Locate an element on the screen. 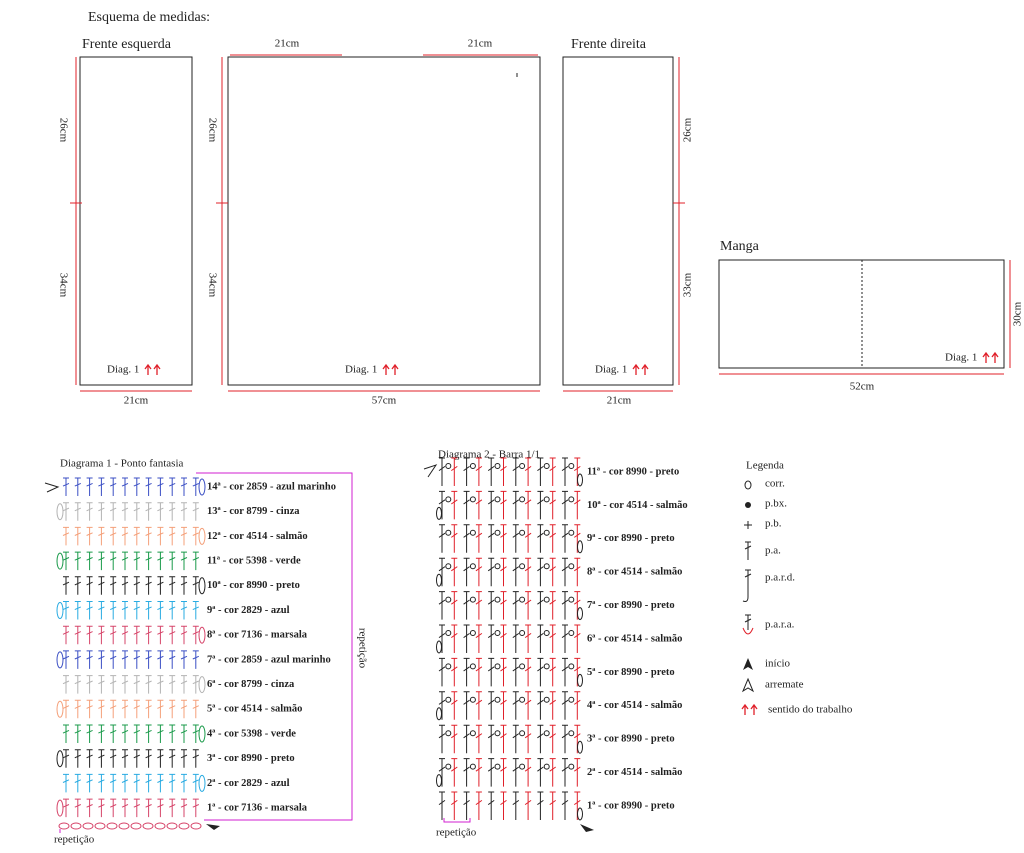  measure-label: 34cm is located at coordinates (63, 285).